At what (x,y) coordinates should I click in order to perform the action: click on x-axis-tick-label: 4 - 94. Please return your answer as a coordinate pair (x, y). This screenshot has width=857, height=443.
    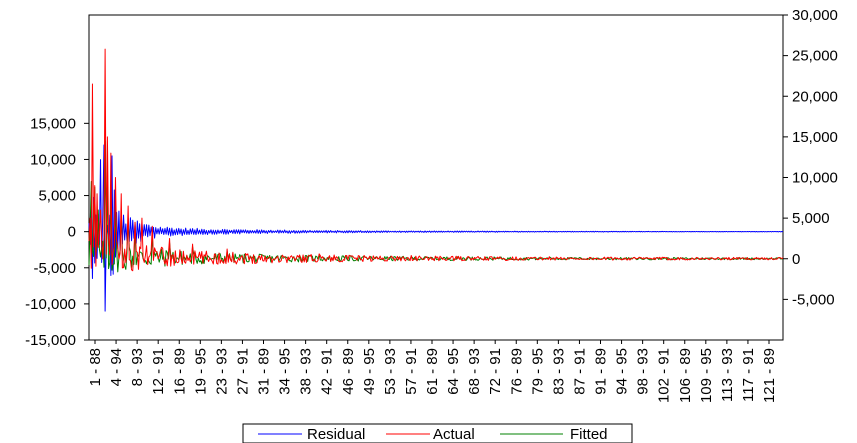
    Looking at the image, I should click on (116, 367).